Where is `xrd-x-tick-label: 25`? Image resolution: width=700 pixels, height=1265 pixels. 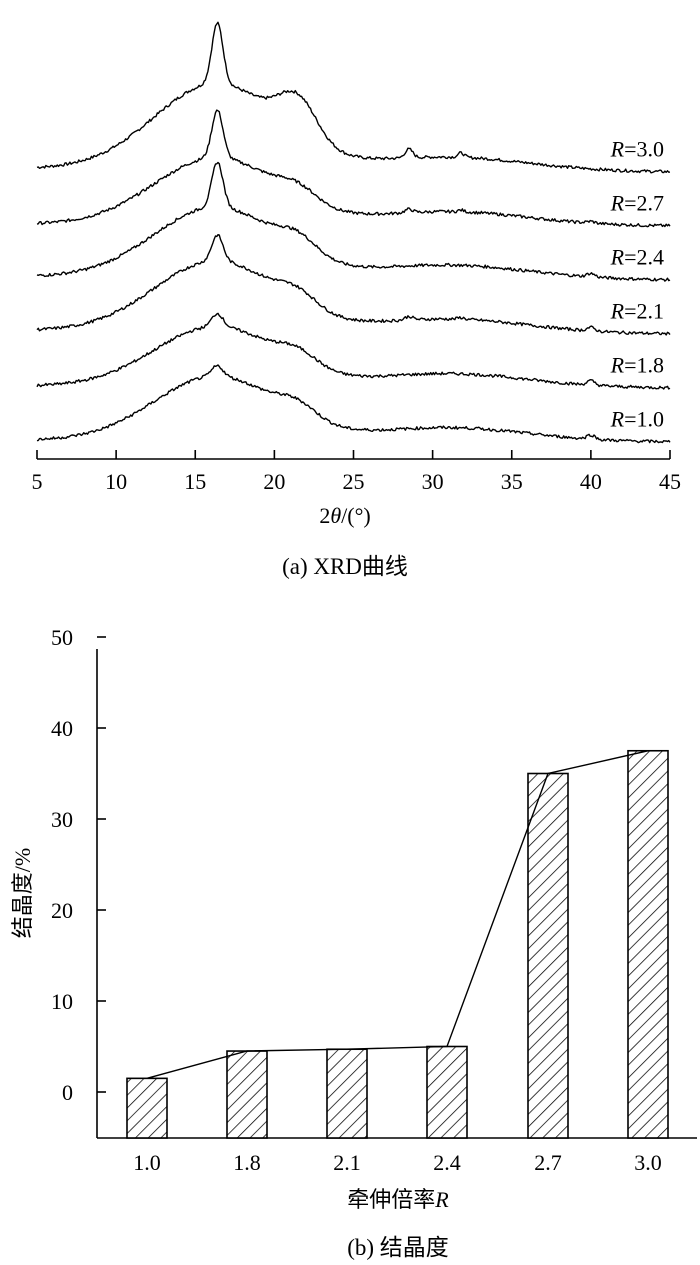 xrd-x-tick-label: 25 is located at coordinates (354, 481).